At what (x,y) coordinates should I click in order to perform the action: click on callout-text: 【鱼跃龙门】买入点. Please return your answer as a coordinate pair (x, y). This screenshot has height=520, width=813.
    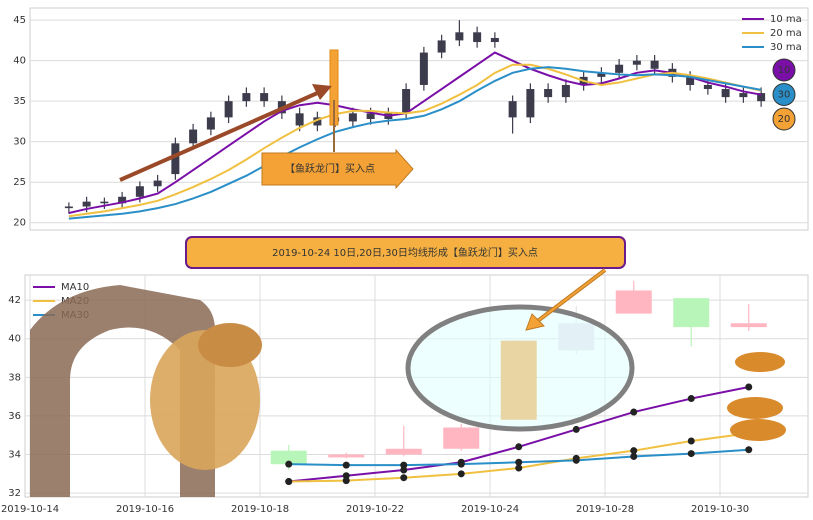
    Looking at the image, I should click on (330, 168).